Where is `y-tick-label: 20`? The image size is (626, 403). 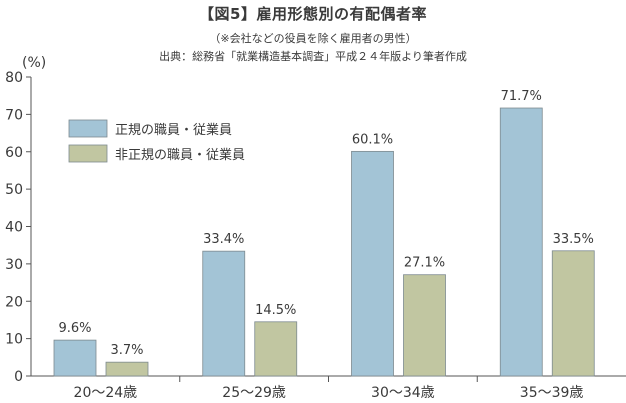 y-tick-label: 20 is located at coordinates (14, 302).